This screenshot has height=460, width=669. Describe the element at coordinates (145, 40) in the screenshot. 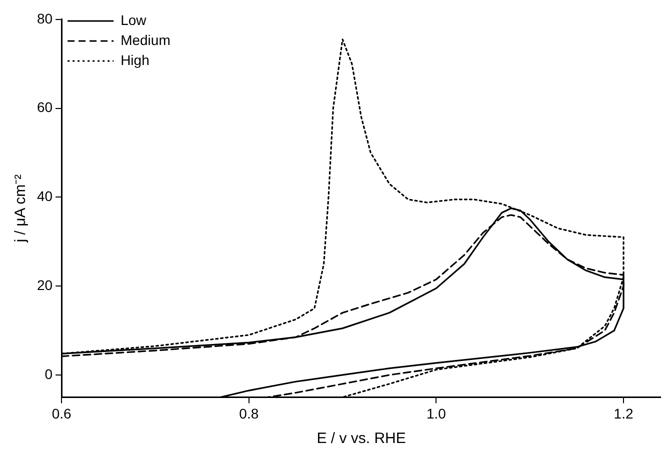

I see `legend-label: Medium` at that location.